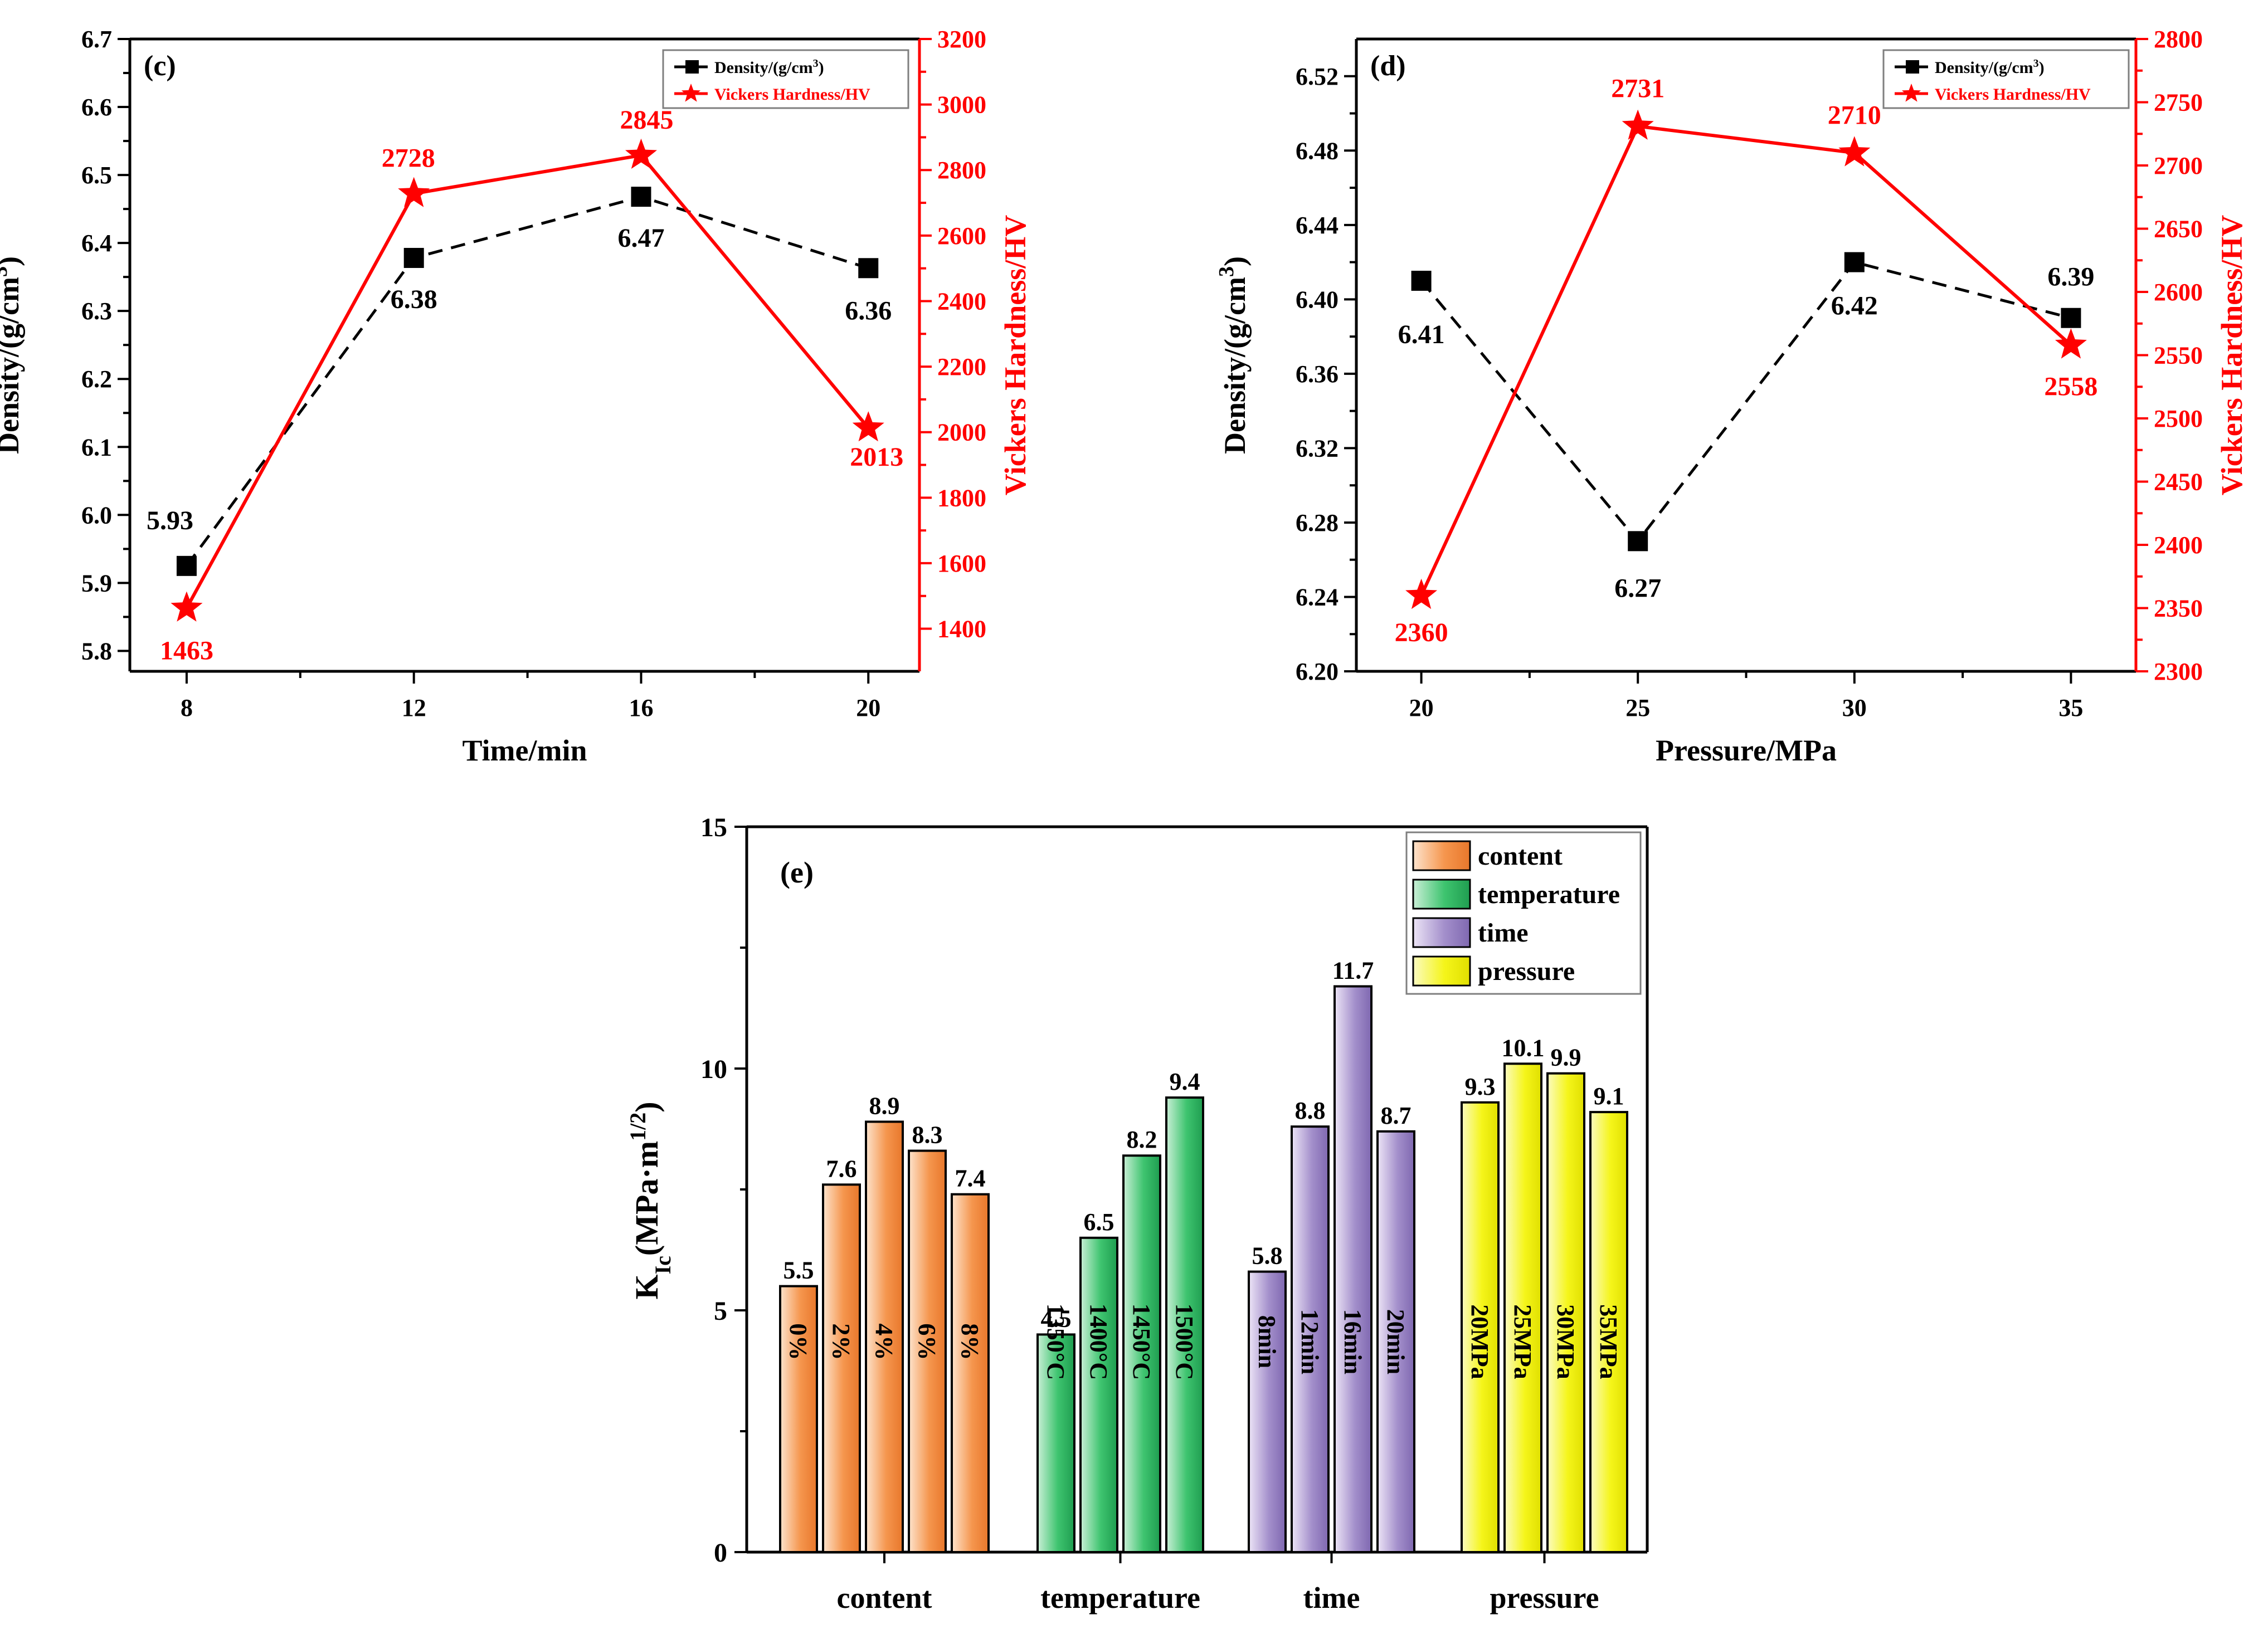 The image size is (2268, 1629). I want to click on y-tick-label: 6.36, so click(1317, 374).